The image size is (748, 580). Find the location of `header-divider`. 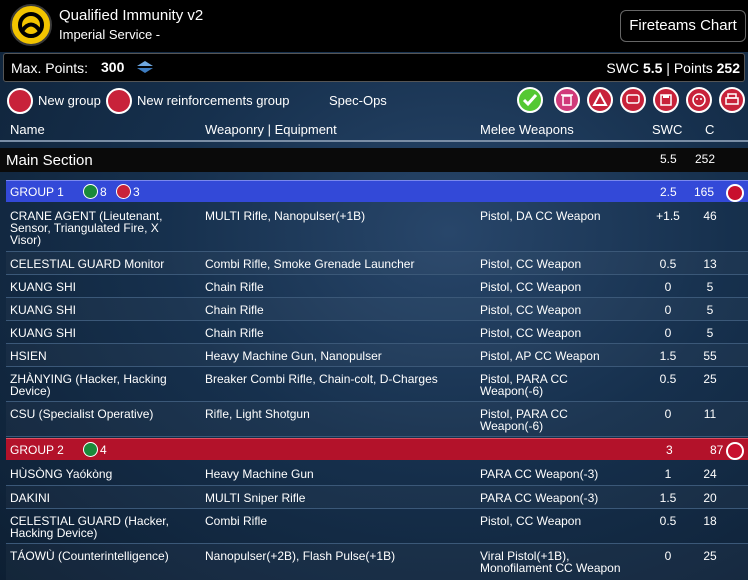

header-divider is located at coordinates (374, 141).